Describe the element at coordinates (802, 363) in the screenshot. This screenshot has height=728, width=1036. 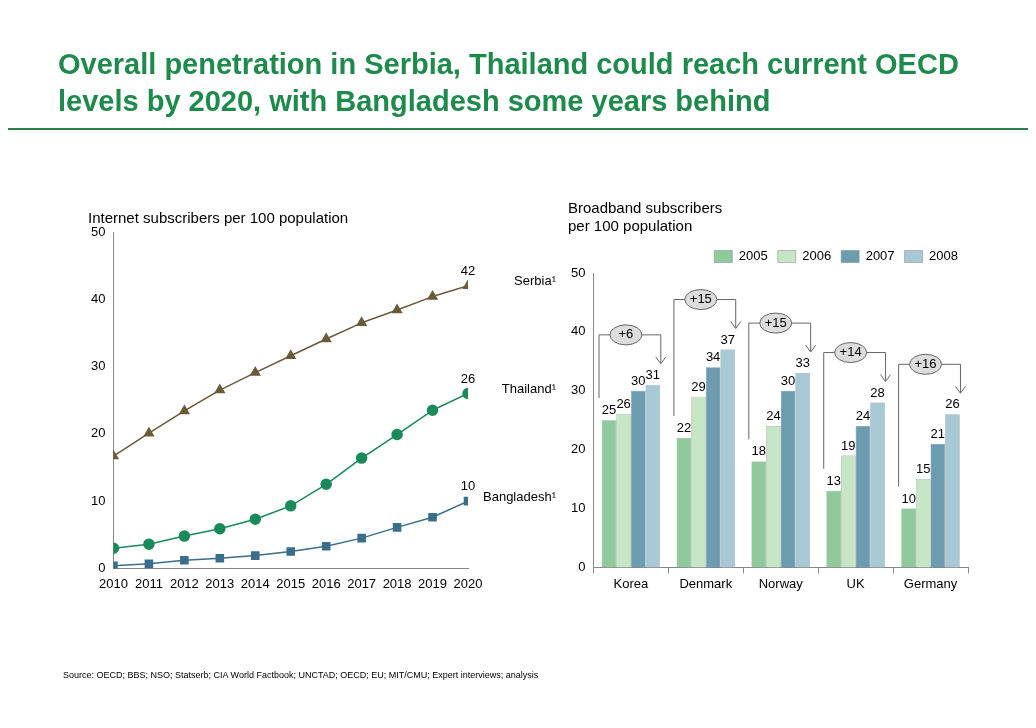
I see `data-label: 33` at that location.